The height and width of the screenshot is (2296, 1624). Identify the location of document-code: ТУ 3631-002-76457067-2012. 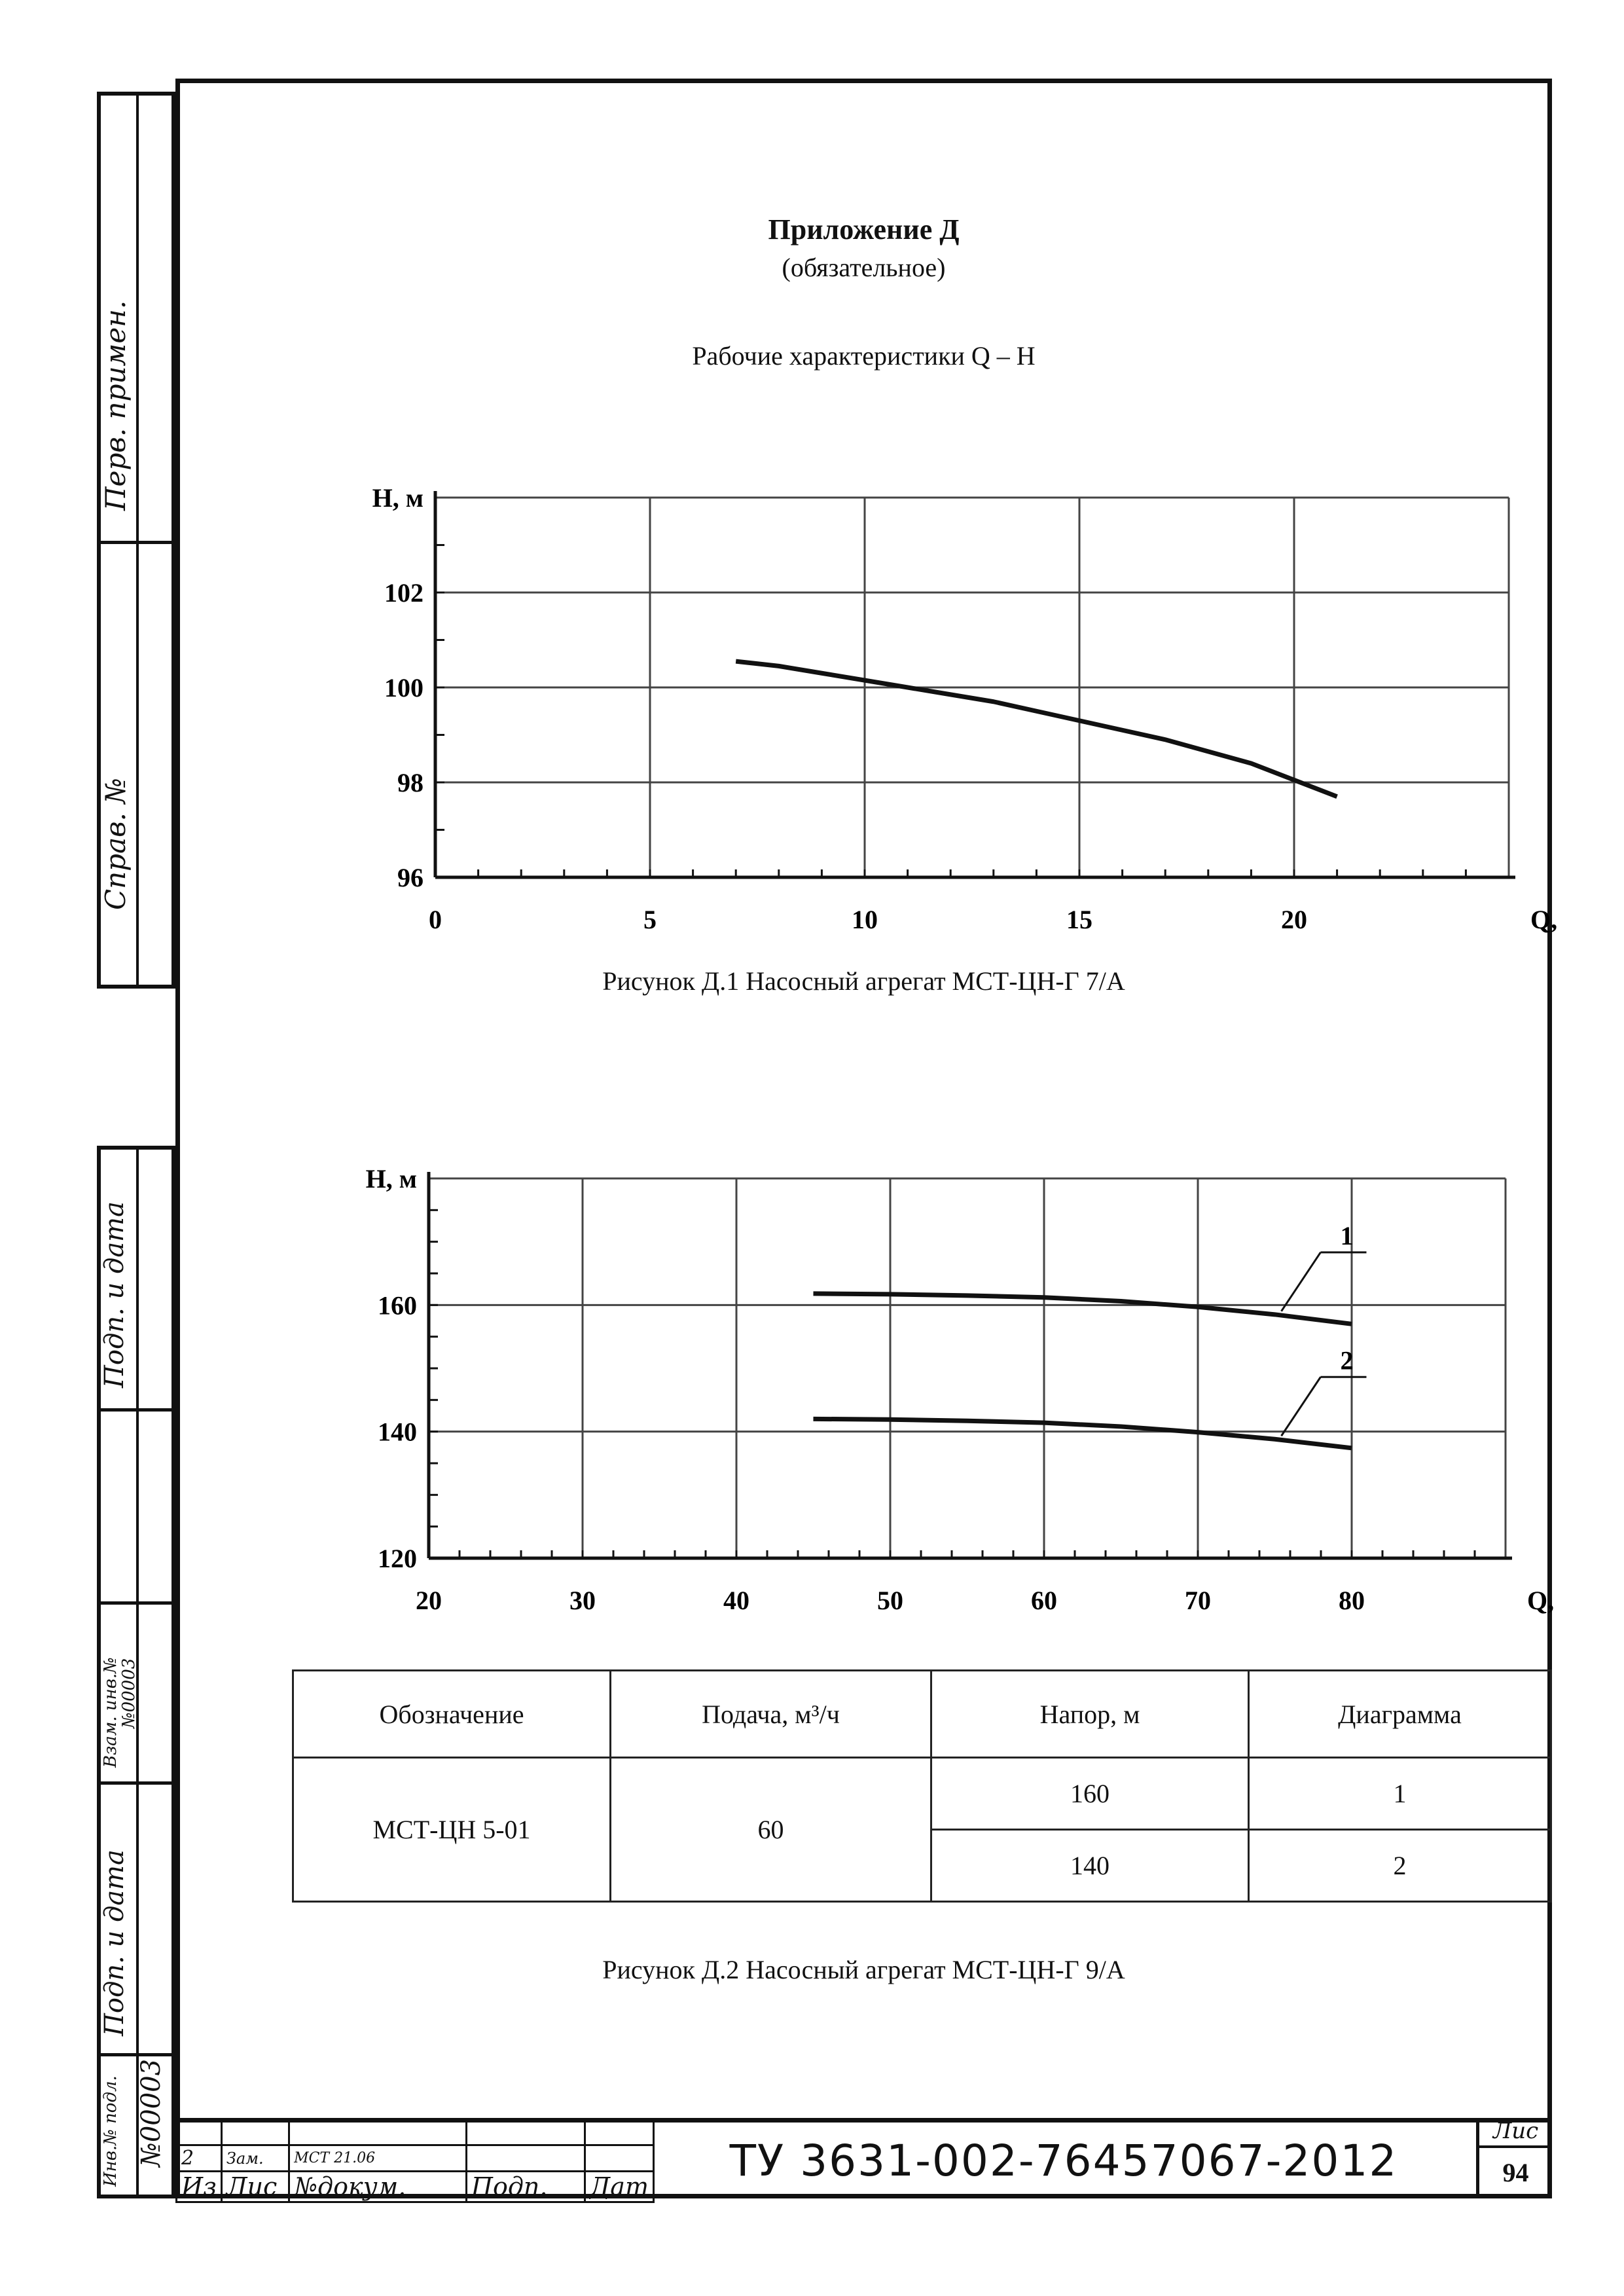
(1063, 2161).